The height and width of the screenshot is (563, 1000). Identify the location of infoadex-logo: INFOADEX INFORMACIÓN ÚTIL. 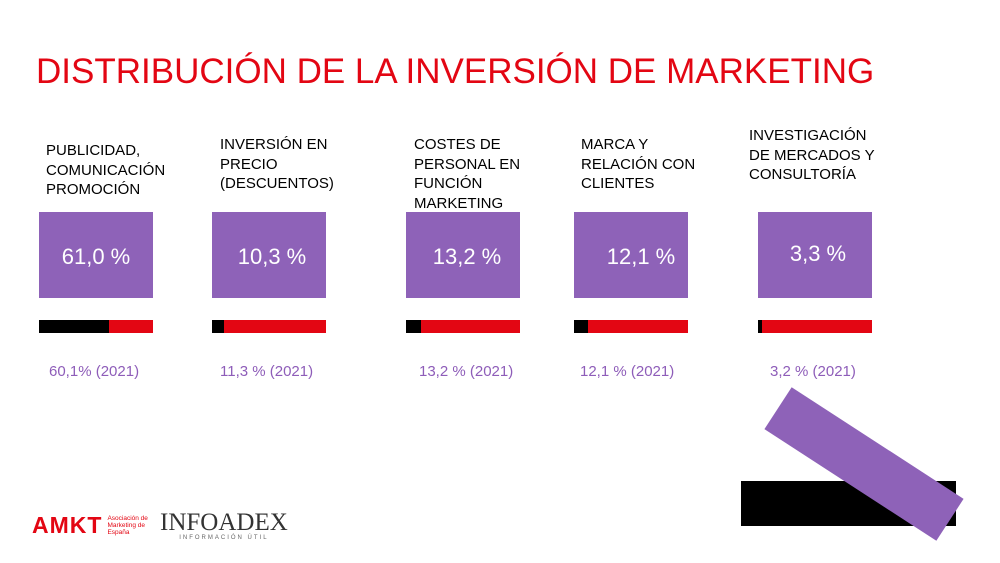
(224, 525).